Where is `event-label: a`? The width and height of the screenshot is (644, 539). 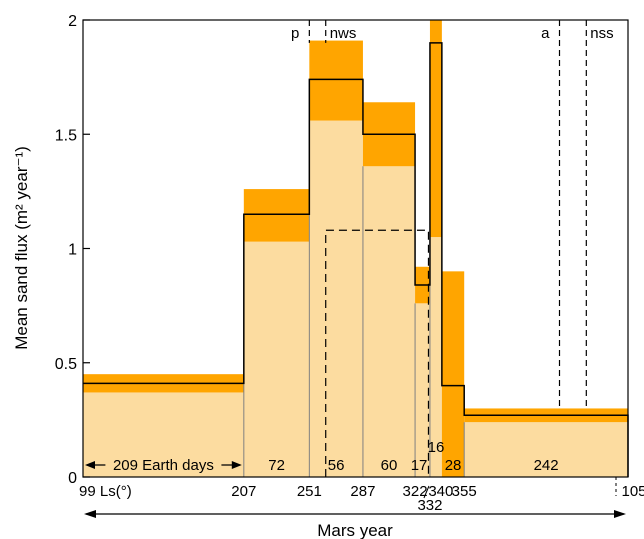
event-label: a is located at coordinates (545, 33).